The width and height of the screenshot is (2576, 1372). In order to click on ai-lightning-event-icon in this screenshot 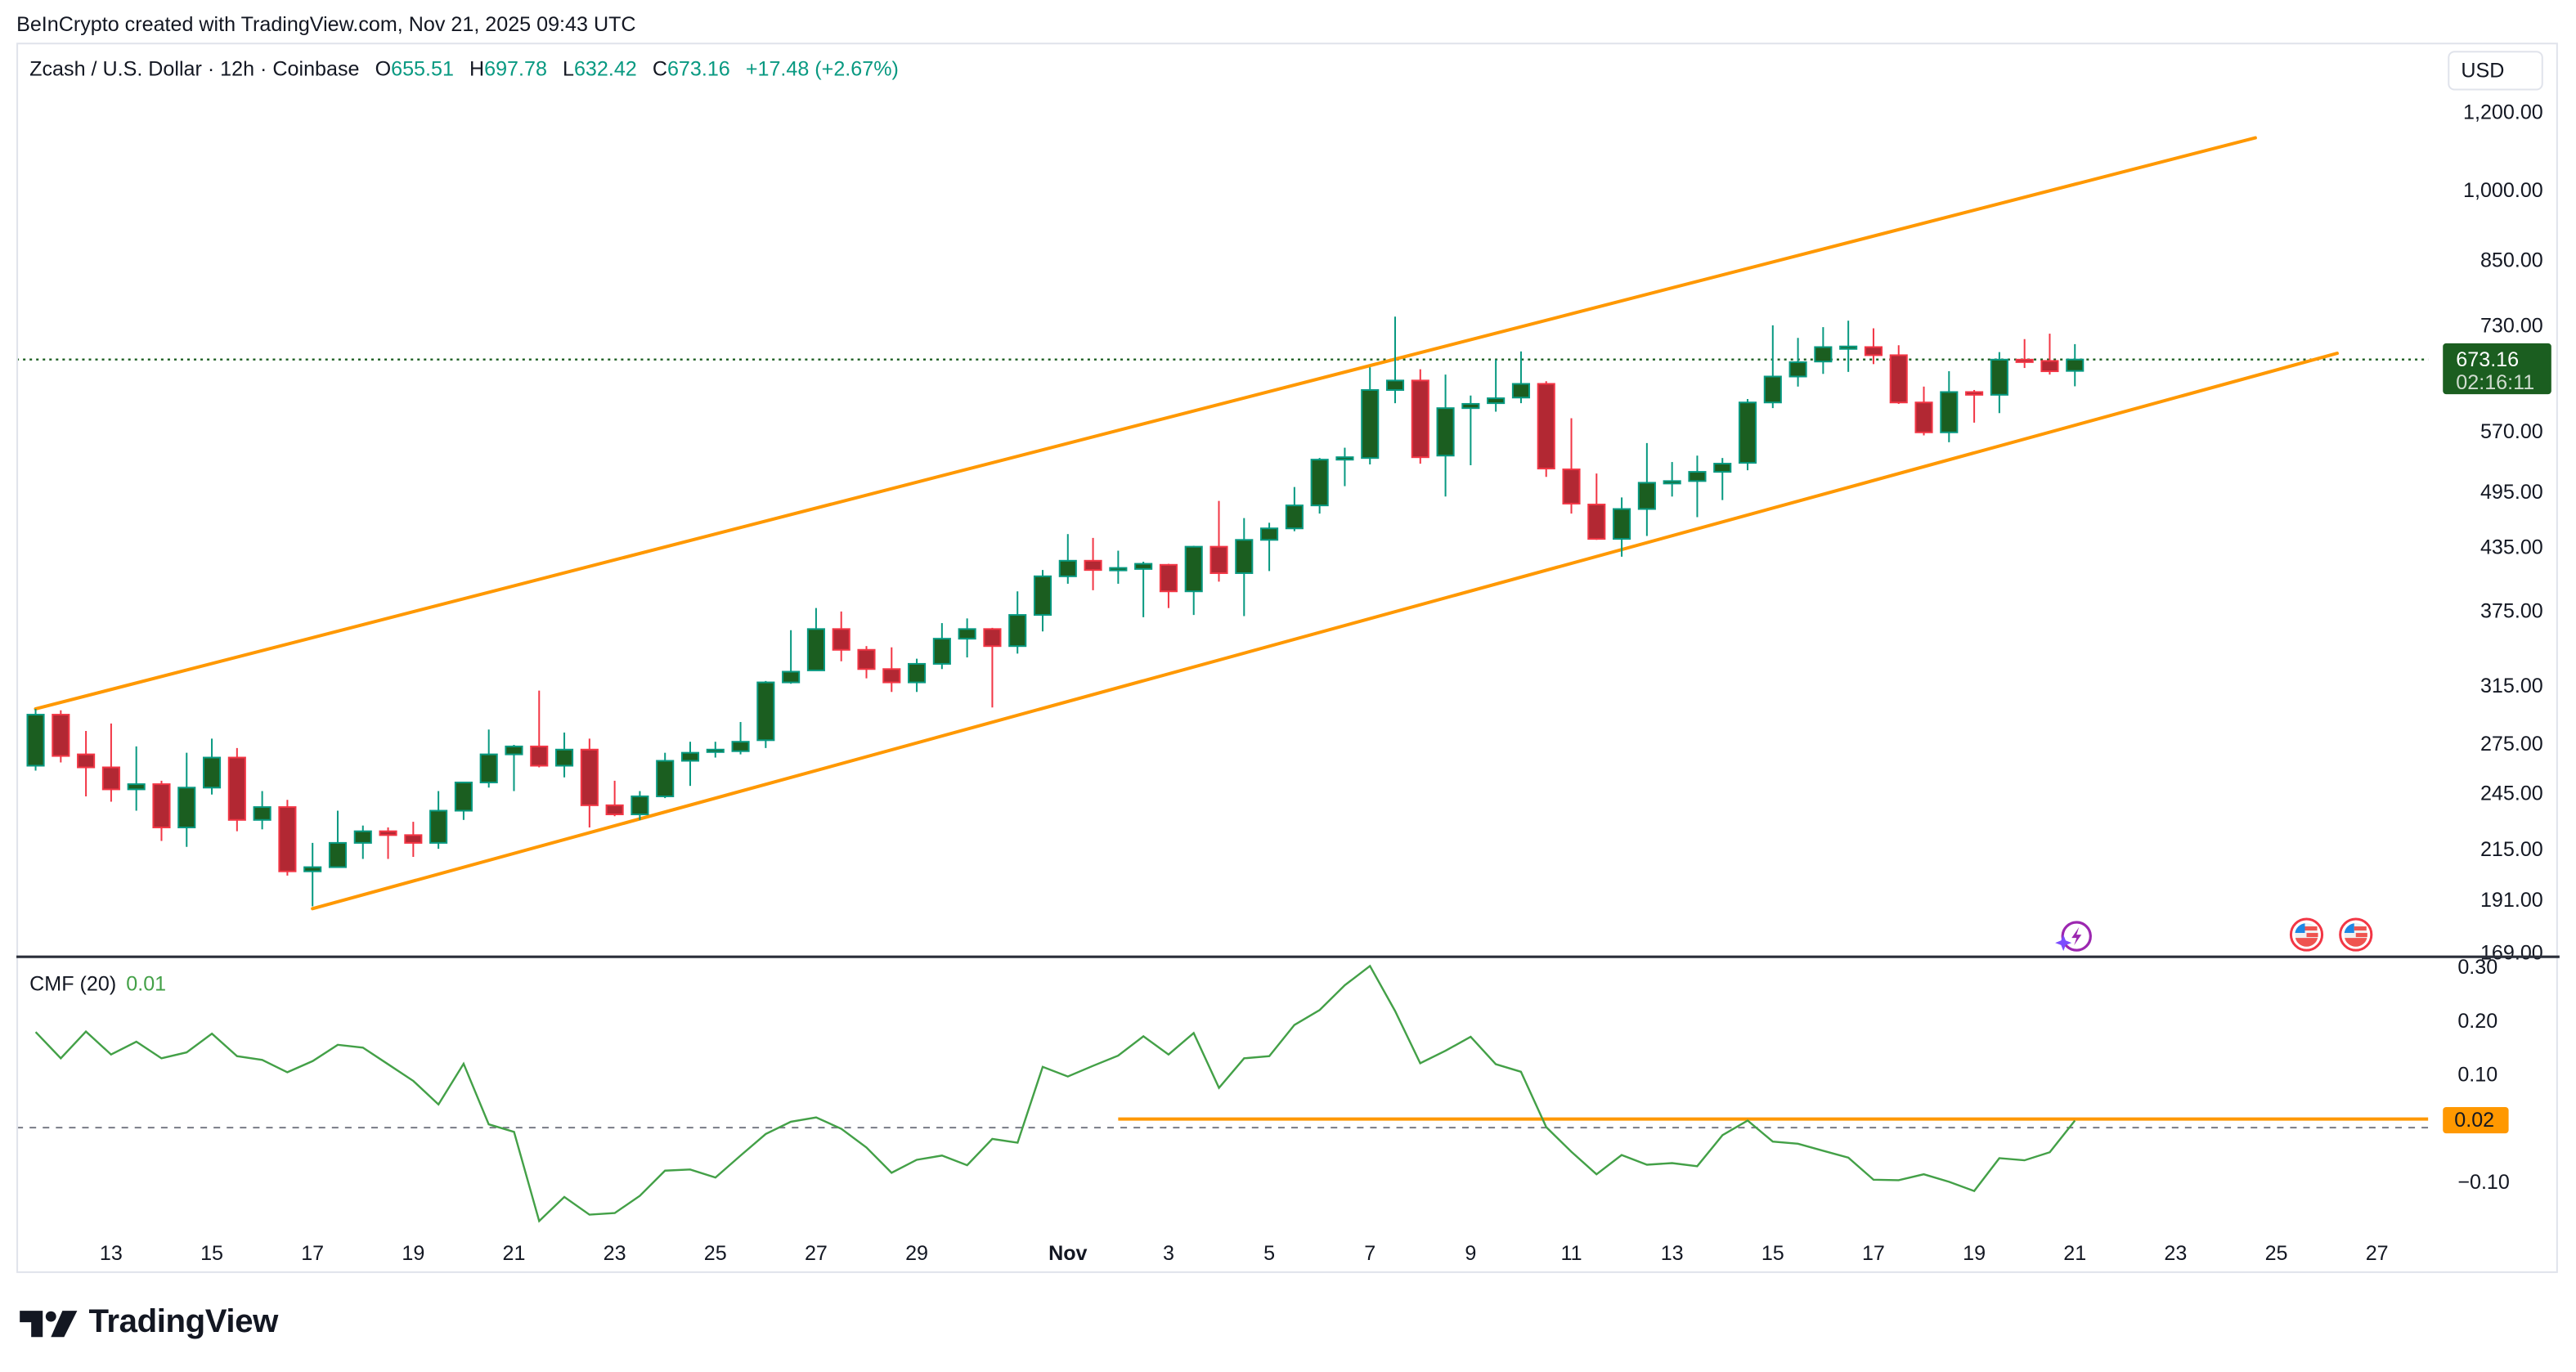, I will do `click(2074, 937)`.